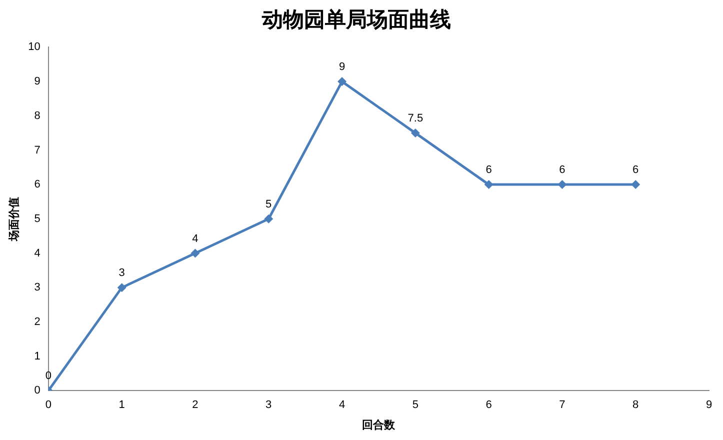  What do you see at coordinates (489, 405) in the screenshot?
I see `x-tick-label: 6` at bounding box center [489, 405].